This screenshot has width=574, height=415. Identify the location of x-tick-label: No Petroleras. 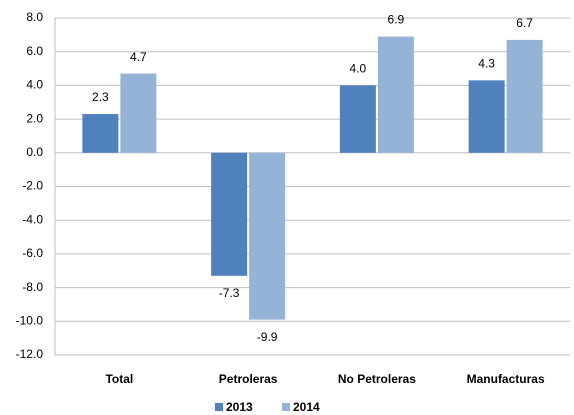
(377, 379).